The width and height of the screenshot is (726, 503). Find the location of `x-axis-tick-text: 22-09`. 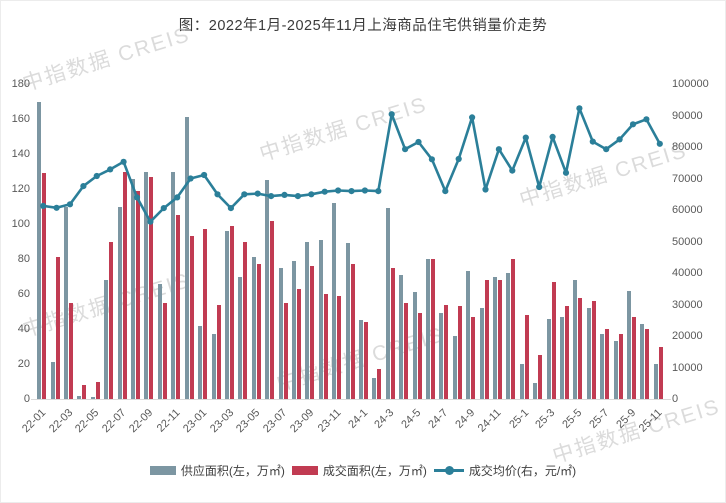

x-axis-tick-text: 22-09 is located at coordinates (141, 421).